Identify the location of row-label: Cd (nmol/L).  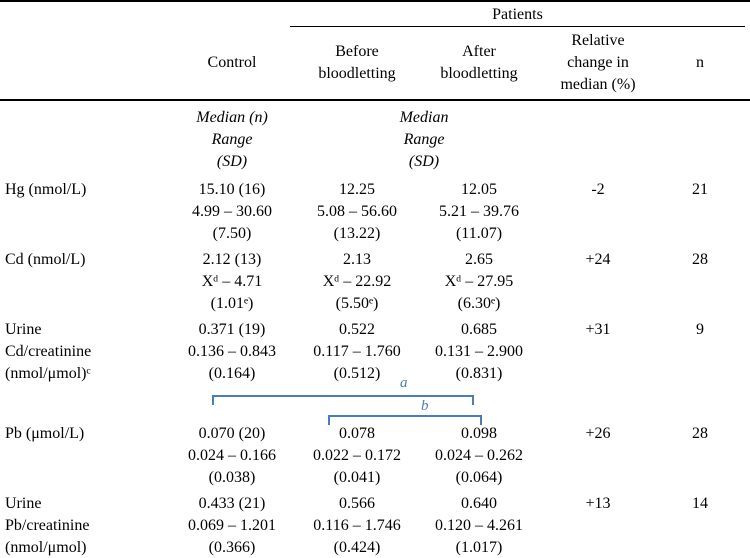
(45, 259).